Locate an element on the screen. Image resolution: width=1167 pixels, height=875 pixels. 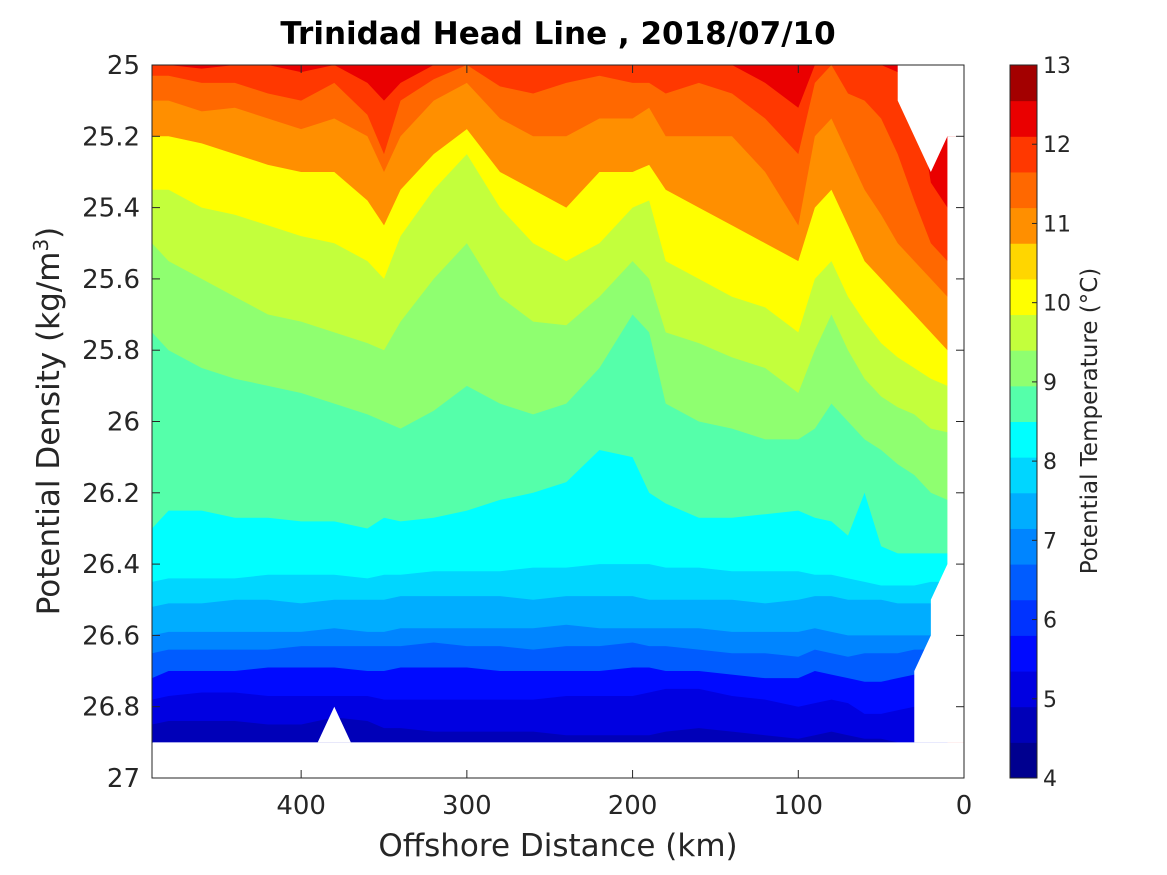
colorbar-frame is located at coordinates (1023, 421).